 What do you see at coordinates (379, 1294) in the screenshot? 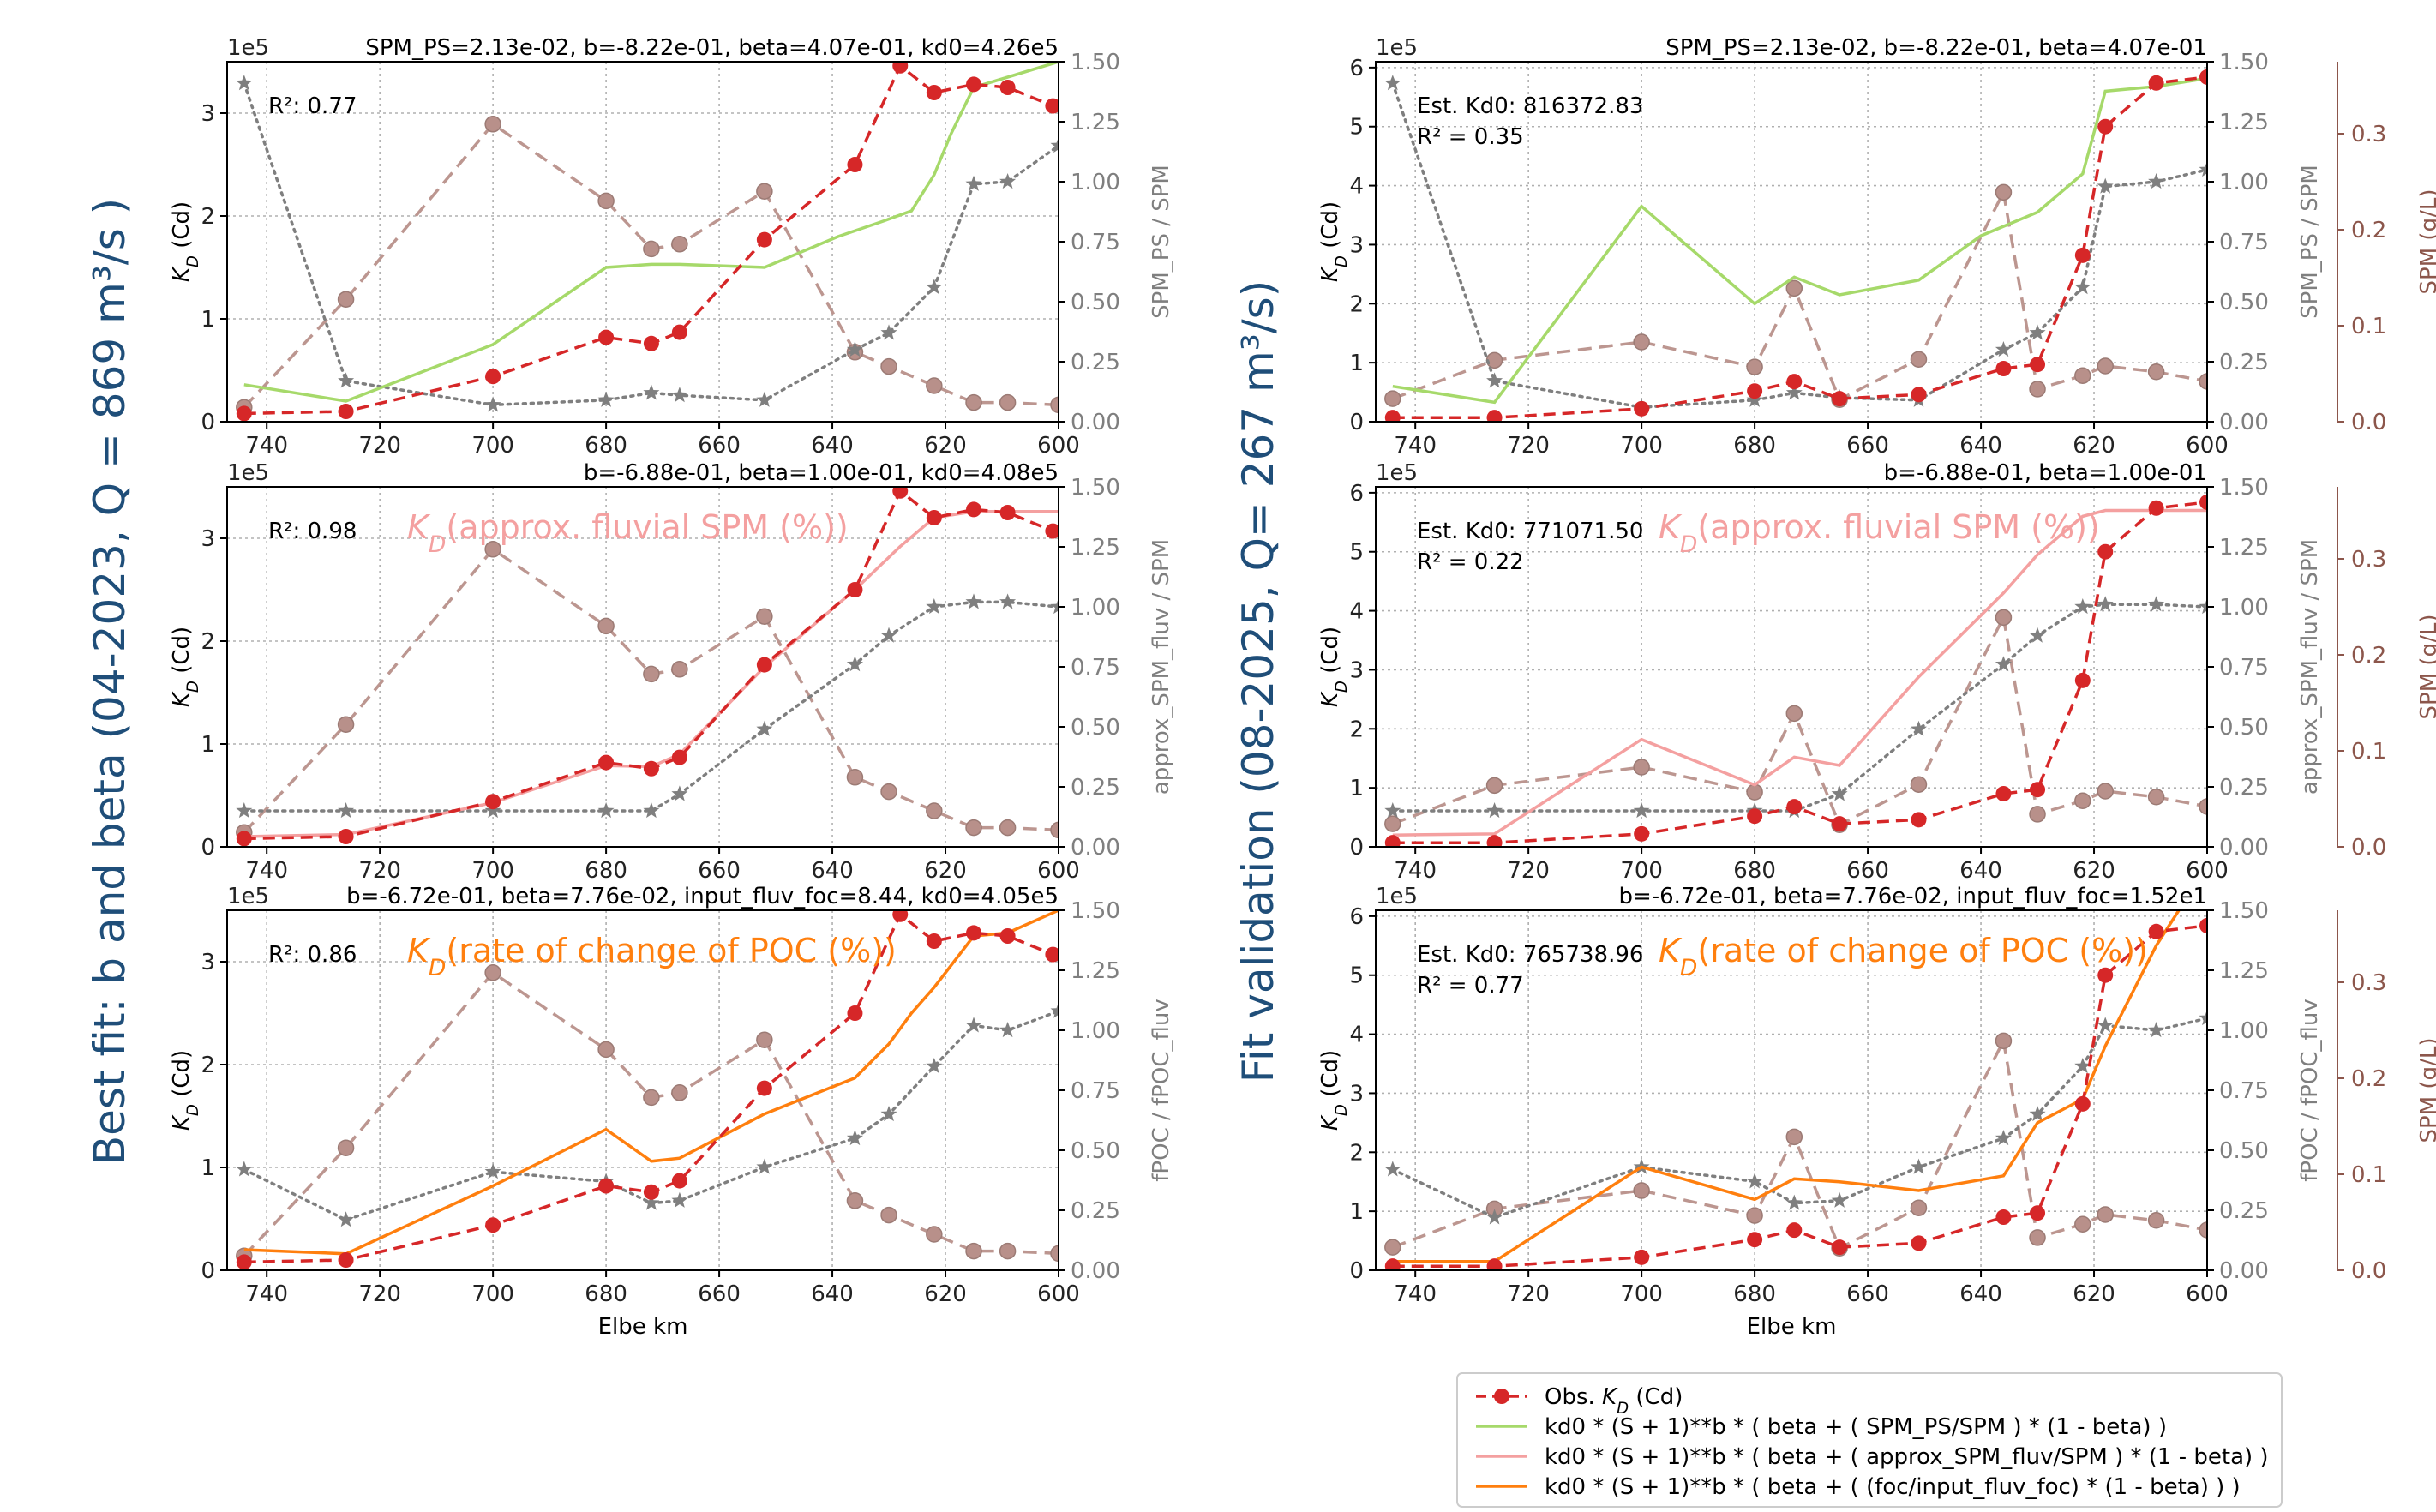
I see `x-tick-label: 720` at bounding box center [379, 1294].